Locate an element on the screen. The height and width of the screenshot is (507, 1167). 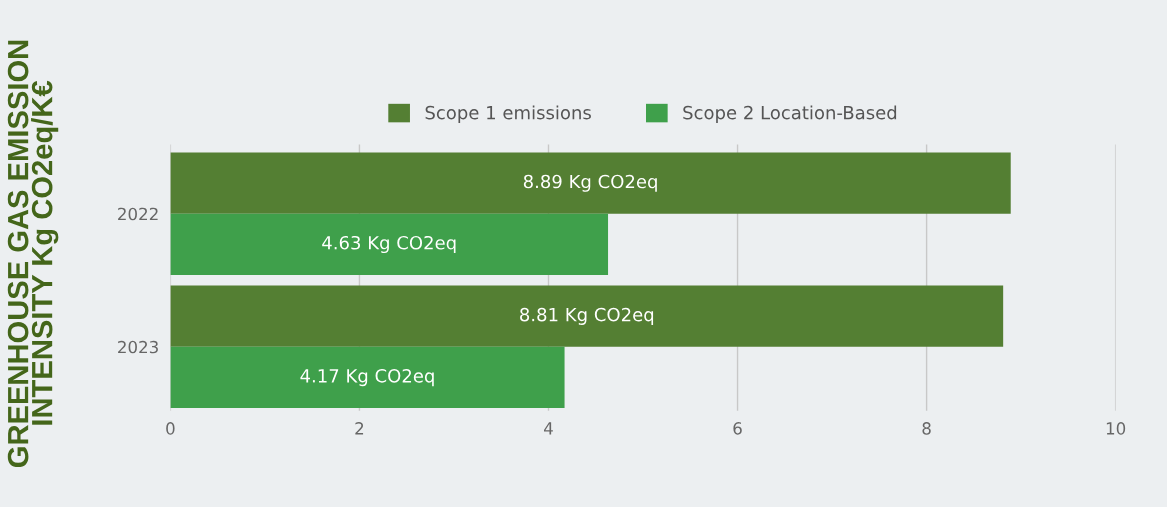
x-tick-label: 6 is located at coordinates (737, 428).